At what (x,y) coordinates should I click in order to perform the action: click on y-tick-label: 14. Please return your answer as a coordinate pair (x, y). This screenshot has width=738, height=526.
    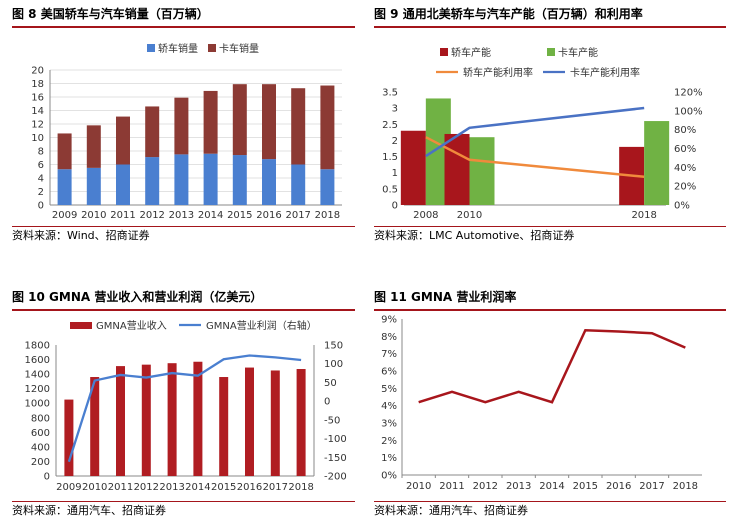
    Looking at the image, I should click on (37, 111).